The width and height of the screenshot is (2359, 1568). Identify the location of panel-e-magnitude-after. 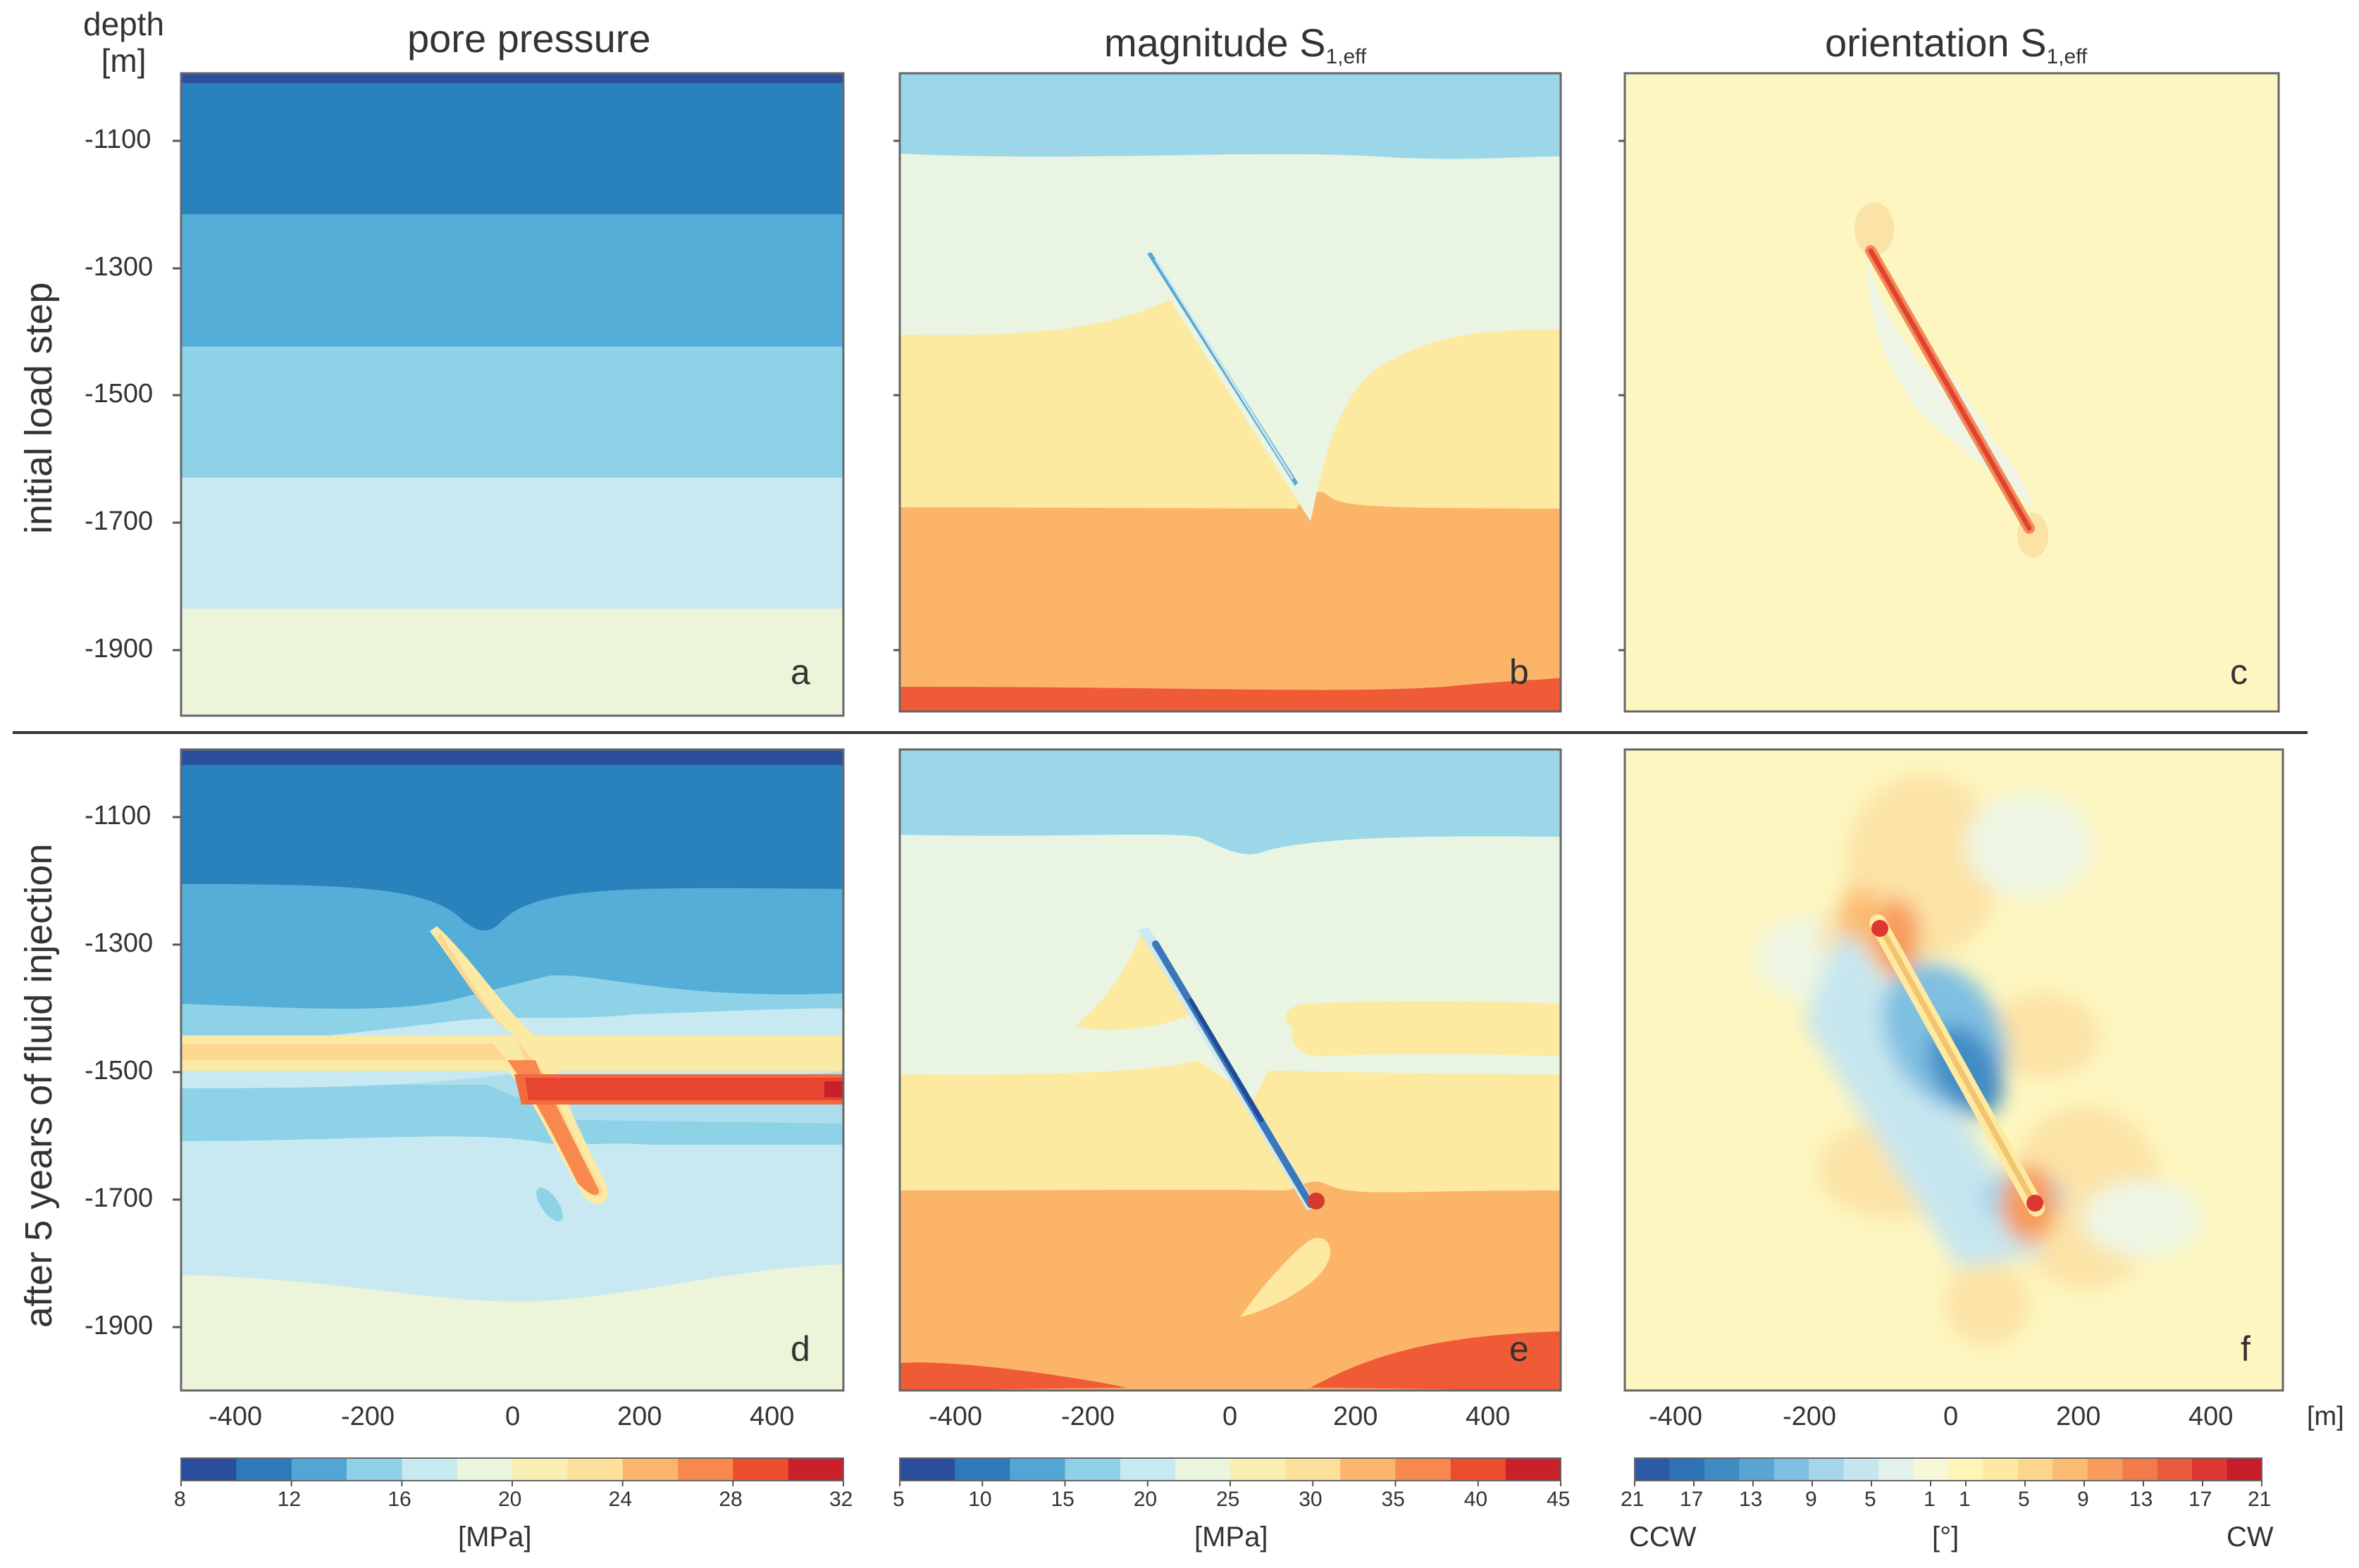
(1230, 1069).